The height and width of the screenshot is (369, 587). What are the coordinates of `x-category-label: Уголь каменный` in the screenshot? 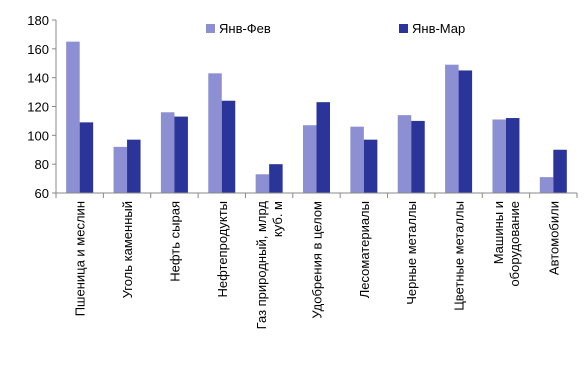 It's located at (127, 249).